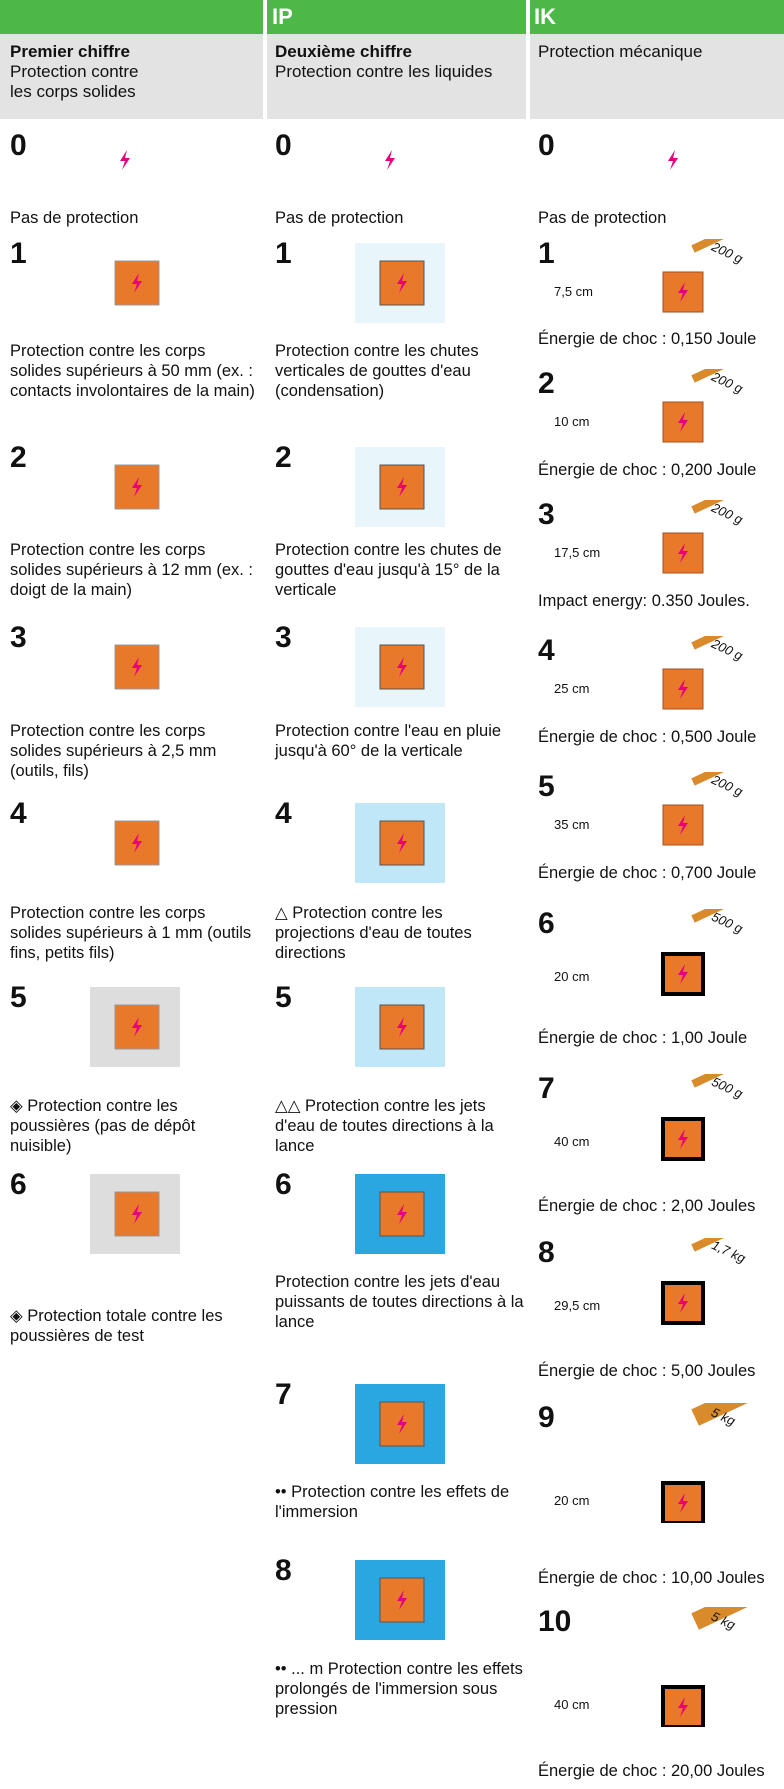 This screenshot has width=784, height=1789. Describe the element at coordinates (644, 600) in the screenshot. I see `description: Impact energy: 0.350 Joules.` at that location.